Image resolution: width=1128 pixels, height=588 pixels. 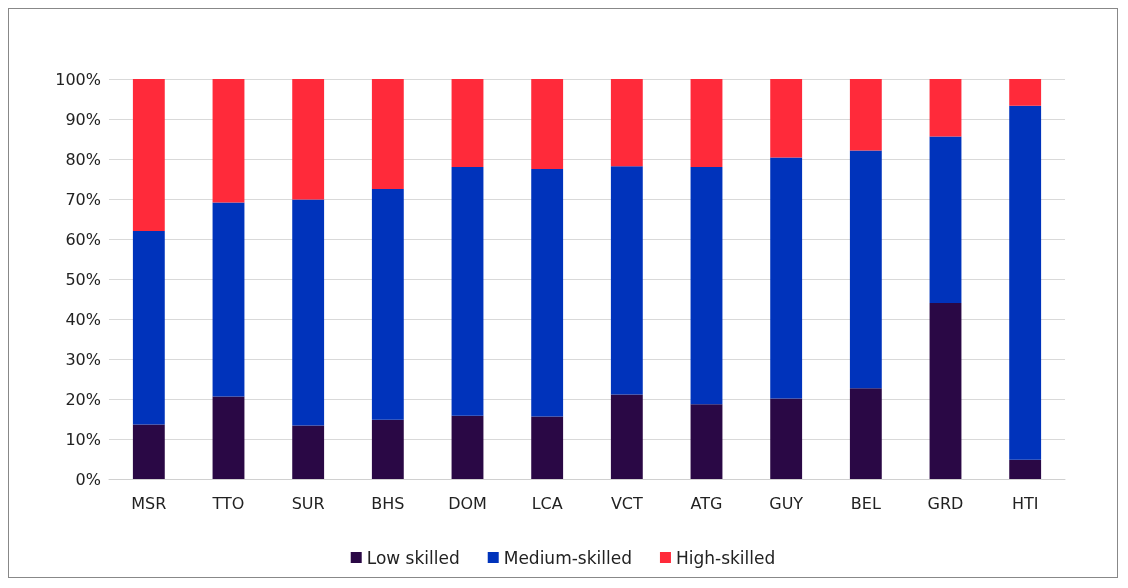 What do you see at coordinates (413, 557) in the screenshot?
I see `legend-label: Low skilled` at bounding box center [413, 557].